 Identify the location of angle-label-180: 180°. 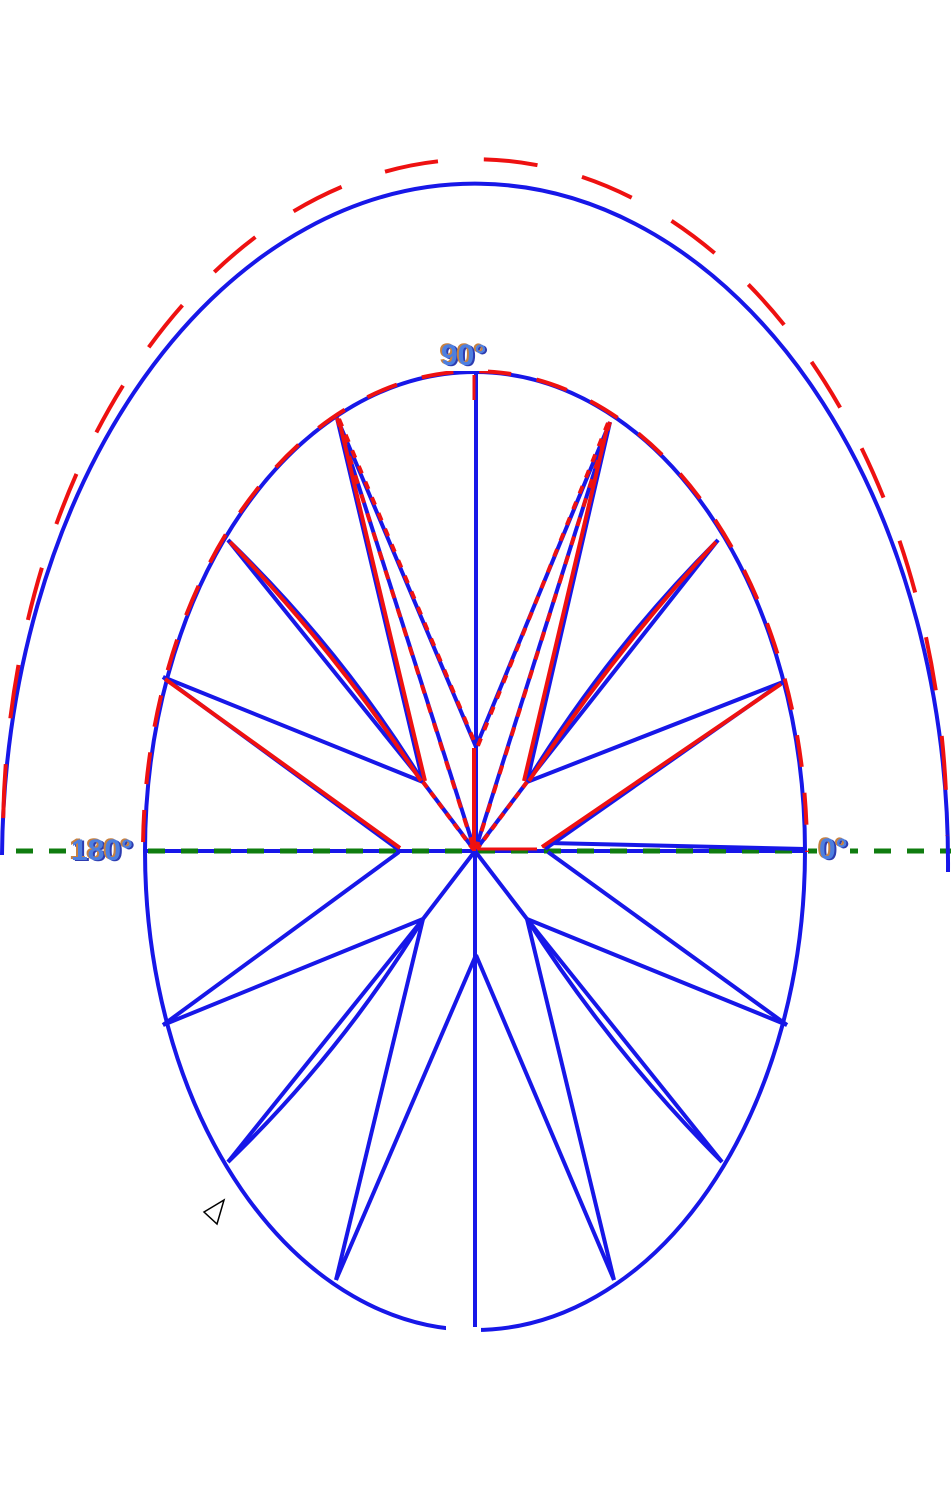
(102, 850).